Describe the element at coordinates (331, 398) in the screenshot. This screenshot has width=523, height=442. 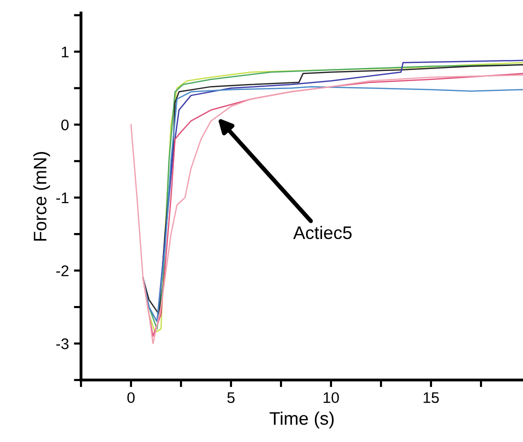
I see `x-tick-label: 10` at that location.